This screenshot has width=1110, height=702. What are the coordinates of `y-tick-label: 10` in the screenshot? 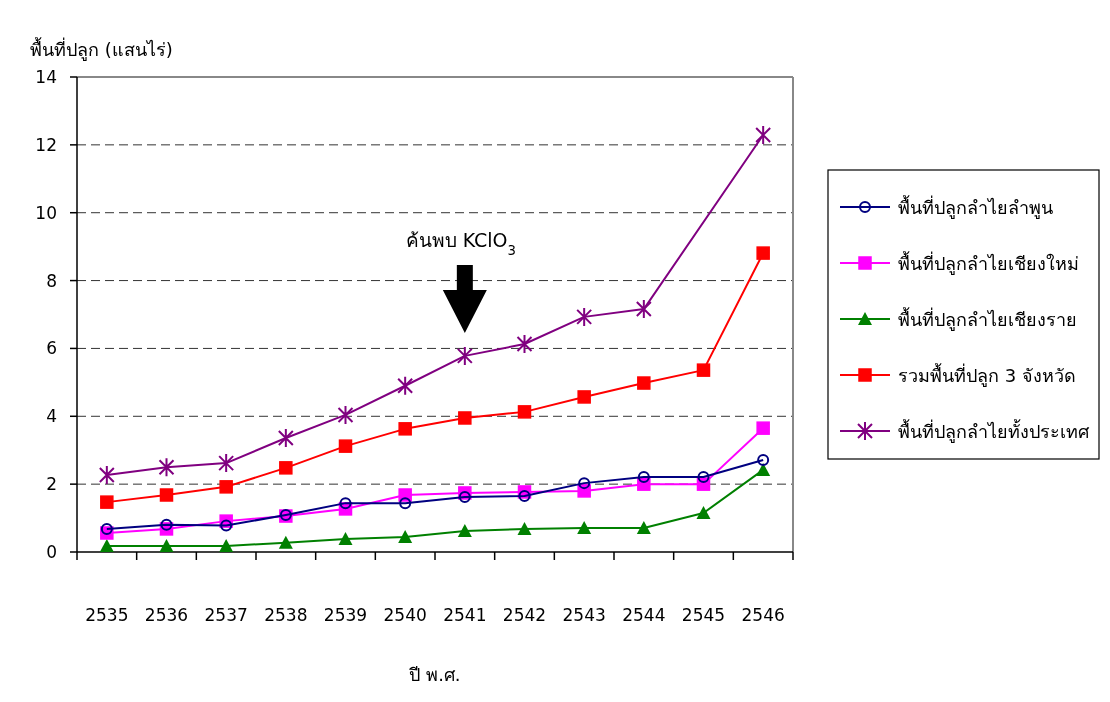 It's located at (46, 212).